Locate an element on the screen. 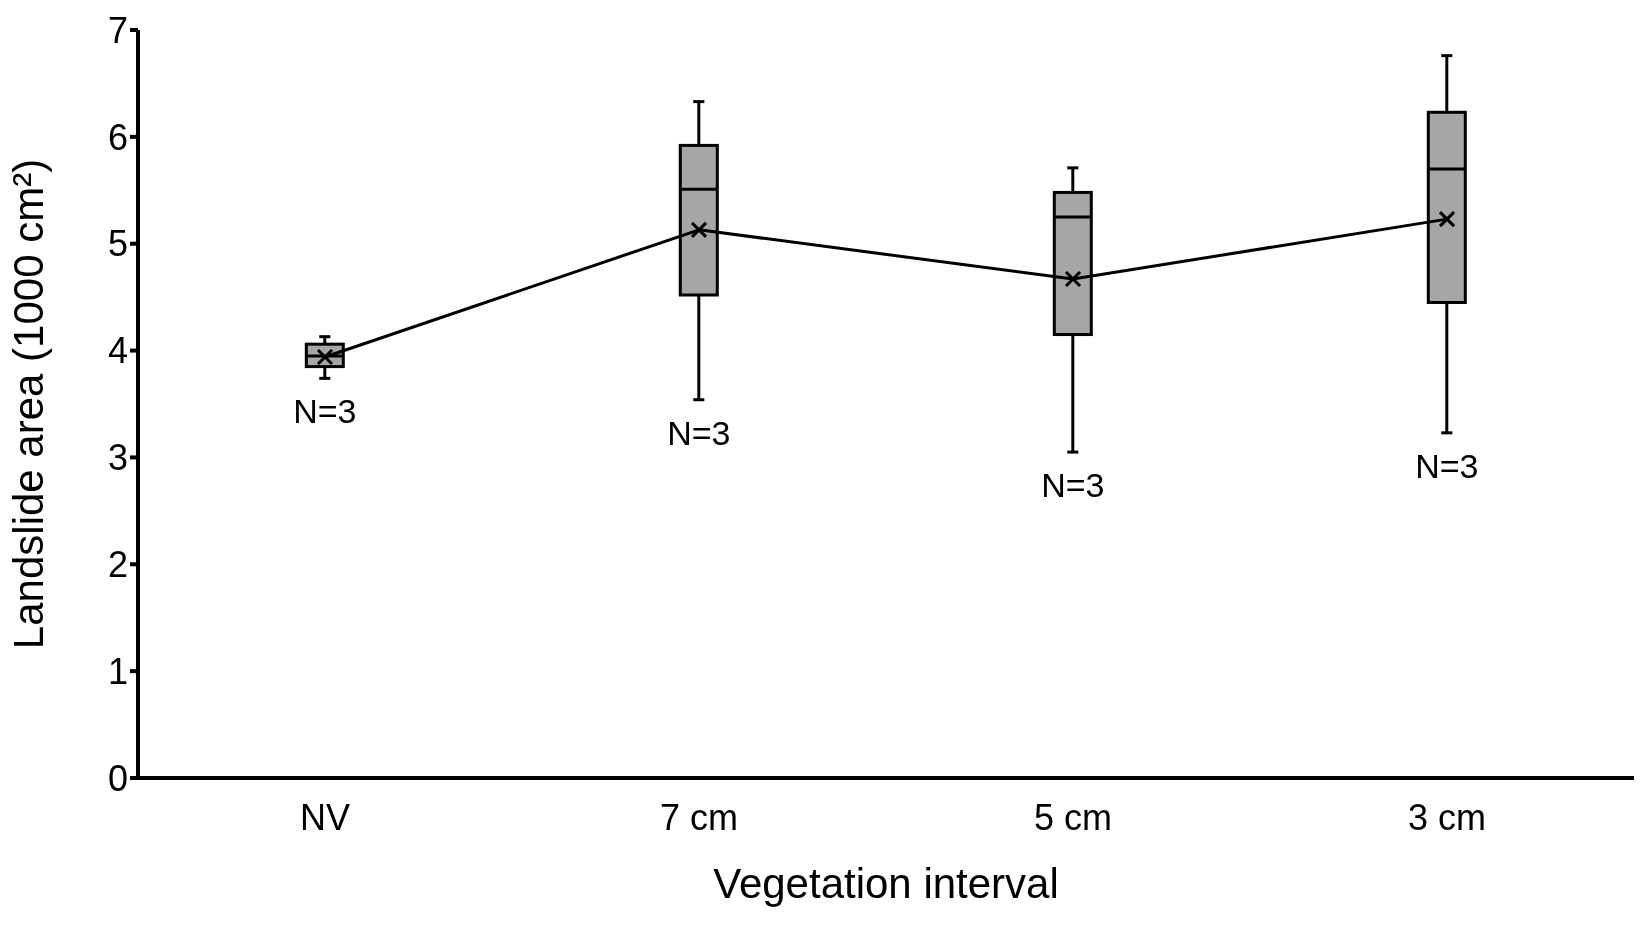 The height and width of the screenshot is (944, 1652). x-axis-title: Vegetation interval is located at coordinates (886, 883).